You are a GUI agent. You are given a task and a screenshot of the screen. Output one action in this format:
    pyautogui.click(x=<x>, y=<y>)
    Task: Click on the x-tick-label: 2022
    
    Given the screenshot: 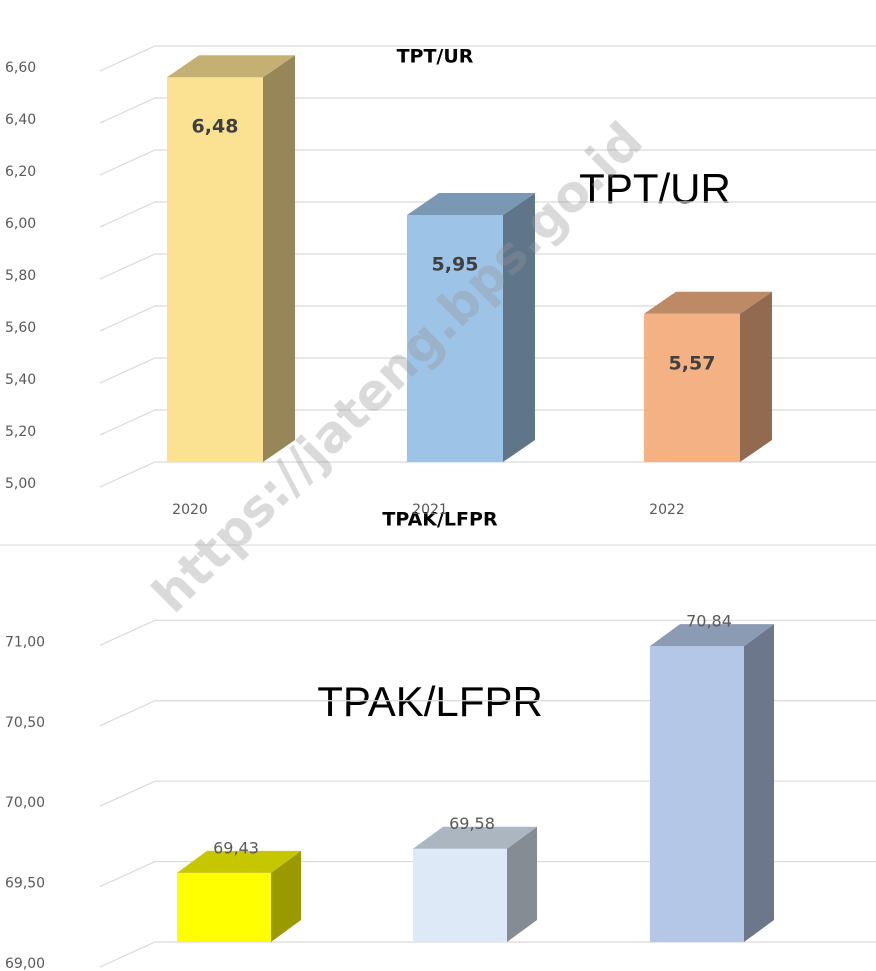 What is the action you would take?
    pyautogui.click(x=667, y=510)
    